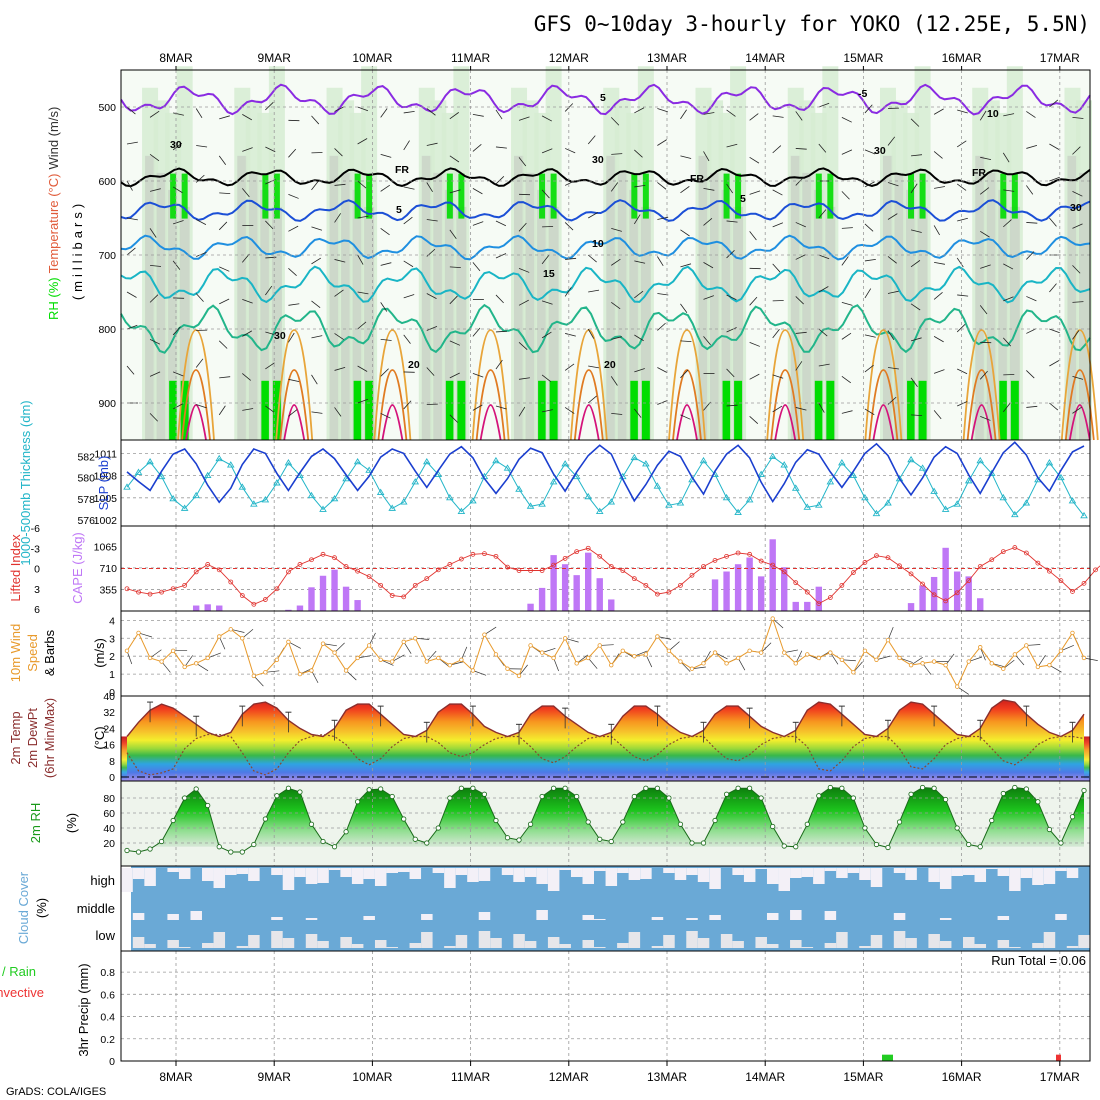 The image size is (1100, 1100). What do you see at coordinates (553, 908) in the screenshot?
I see `cloud-cover-panel: high middle low Cloud Cover (%)` at bounding box center [553, 908].